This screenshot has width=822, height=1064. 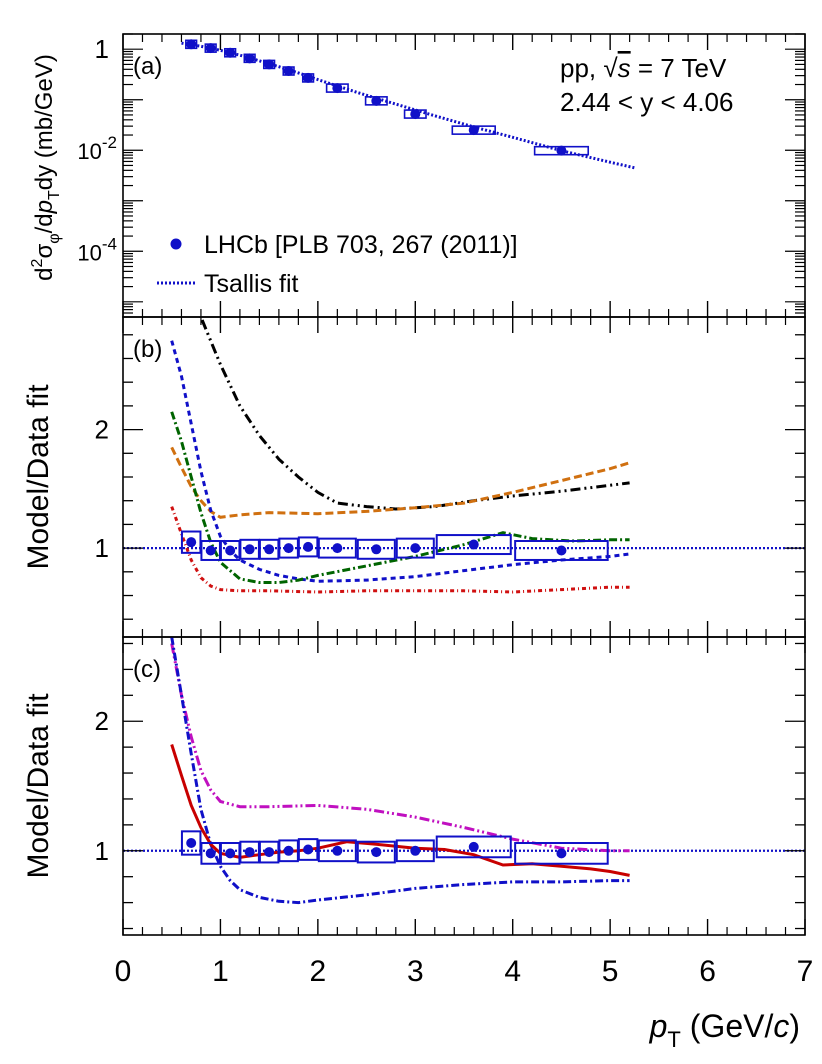 I want to click on model-curve-blue-dashed, so click(x=400, y=461).